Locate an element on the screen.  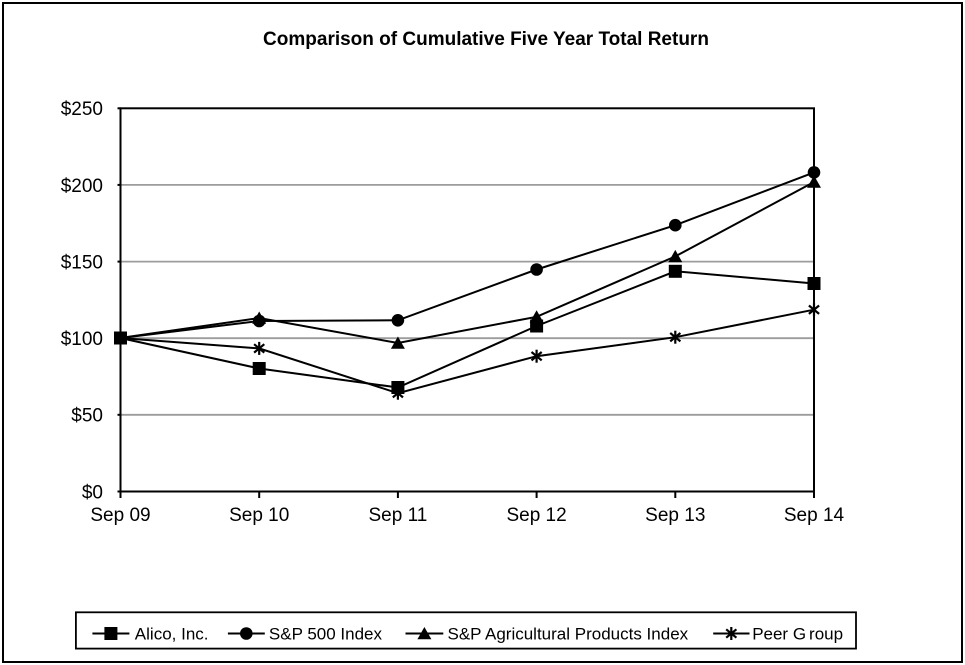
svg-text: Sep 12 is located at coordinates (536, 515).